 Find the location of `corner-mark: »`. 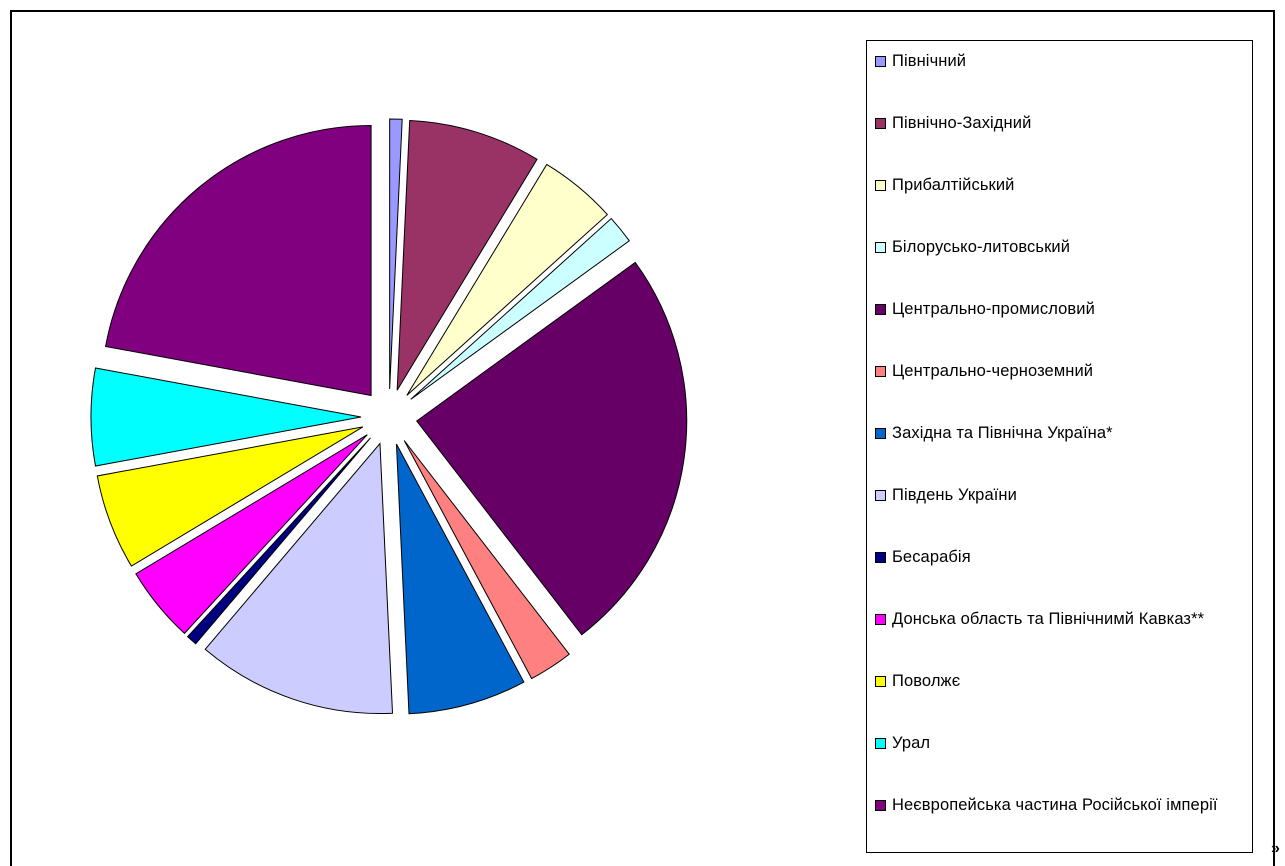

corner-mark: » is located at coordinates (1275, 848).